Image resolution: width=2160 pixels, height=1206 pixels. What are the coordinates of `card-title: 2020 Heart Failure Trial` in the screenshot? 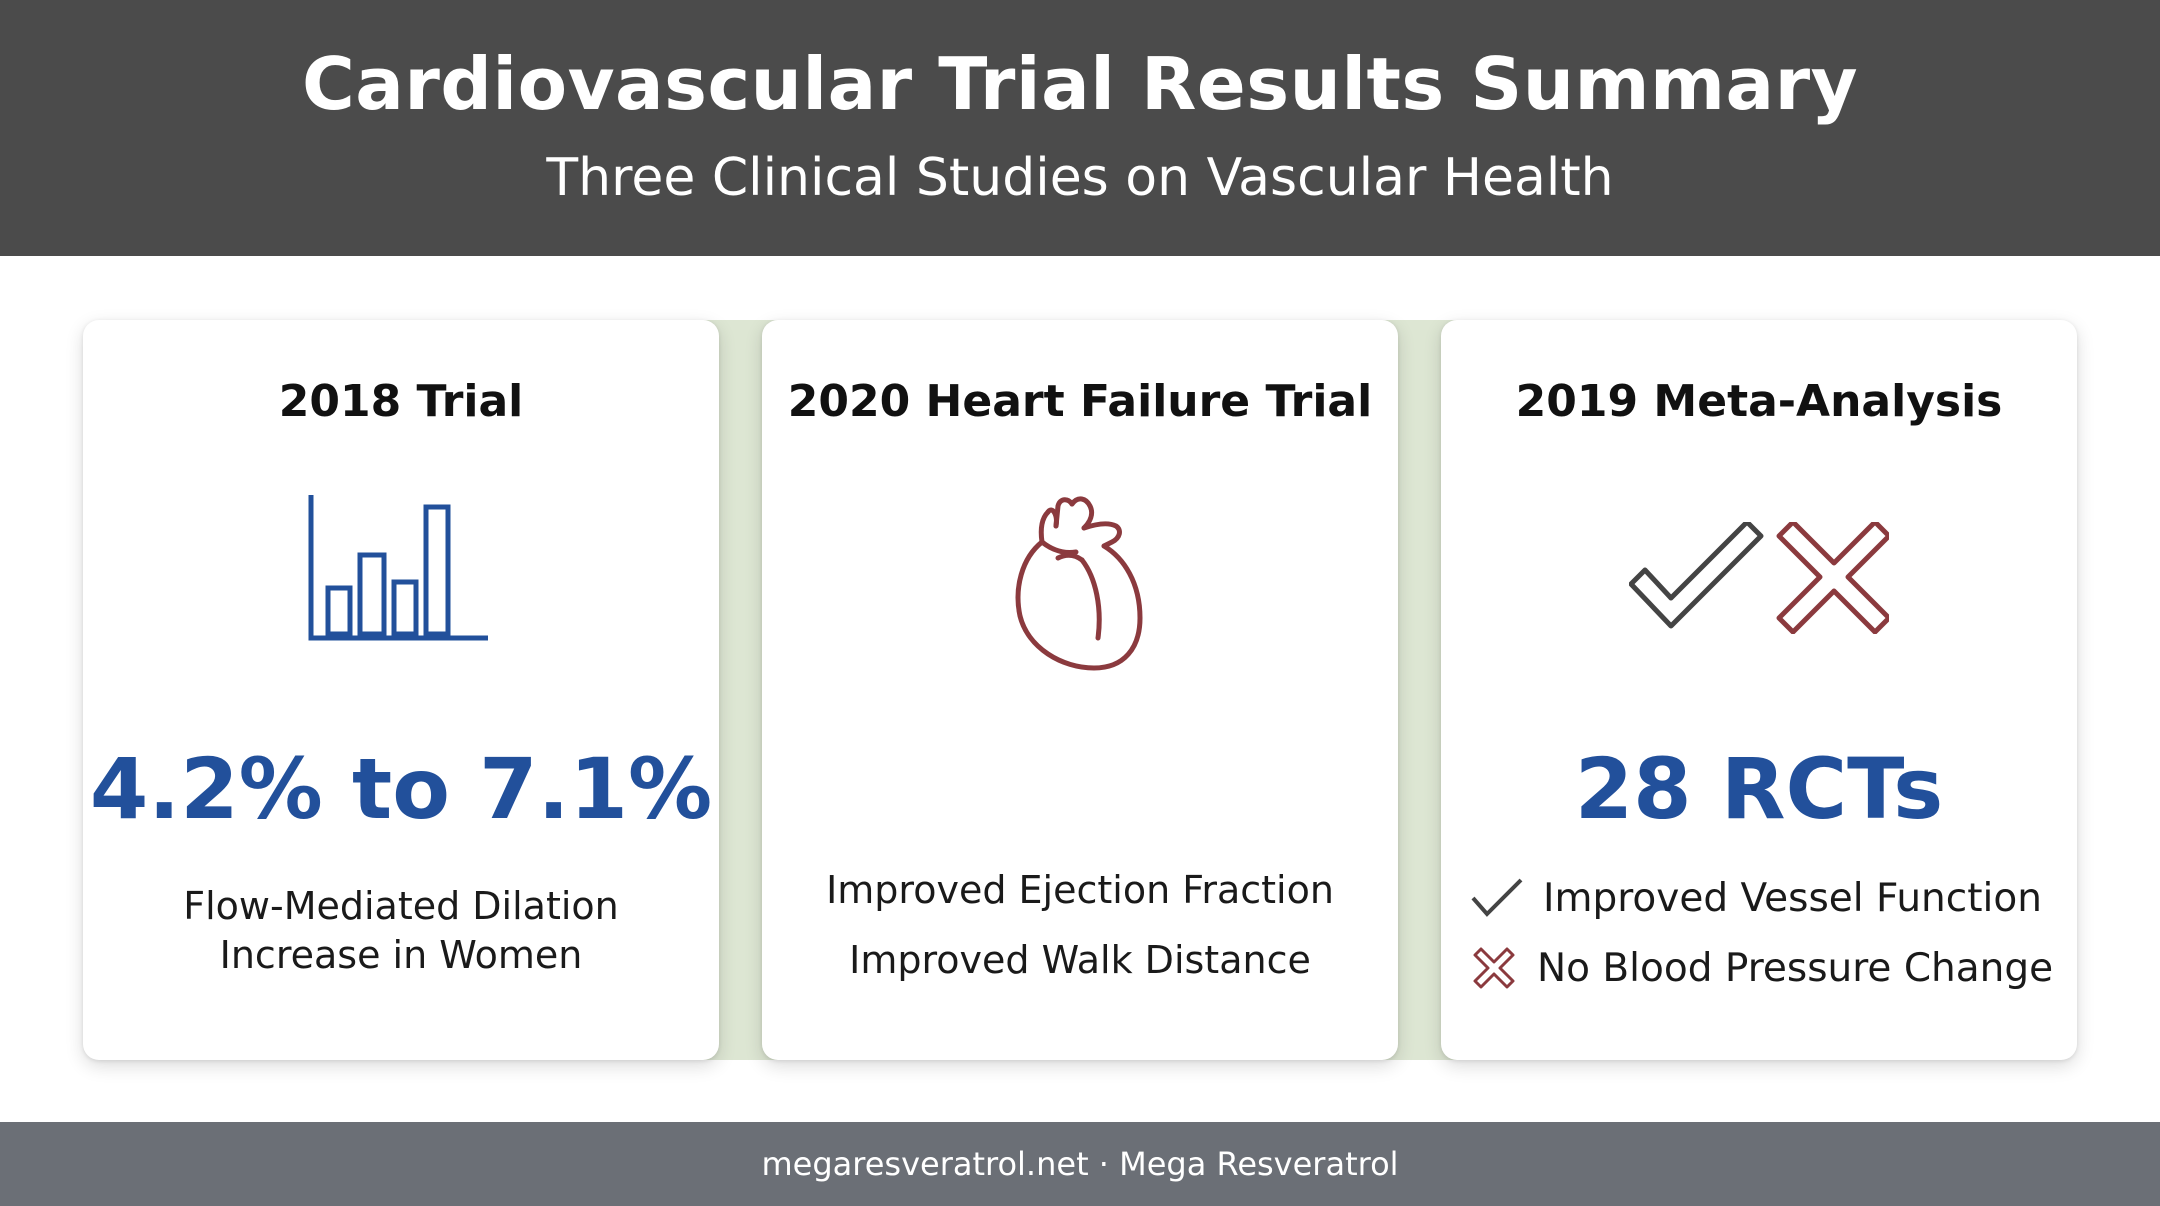 It's located at (1080, 401).